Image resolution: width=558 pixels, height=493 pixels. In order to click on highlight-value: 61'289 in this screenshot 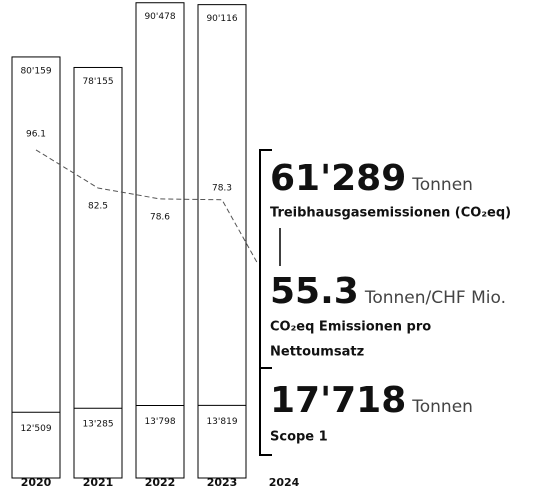, I will do `click(338, 178)`.